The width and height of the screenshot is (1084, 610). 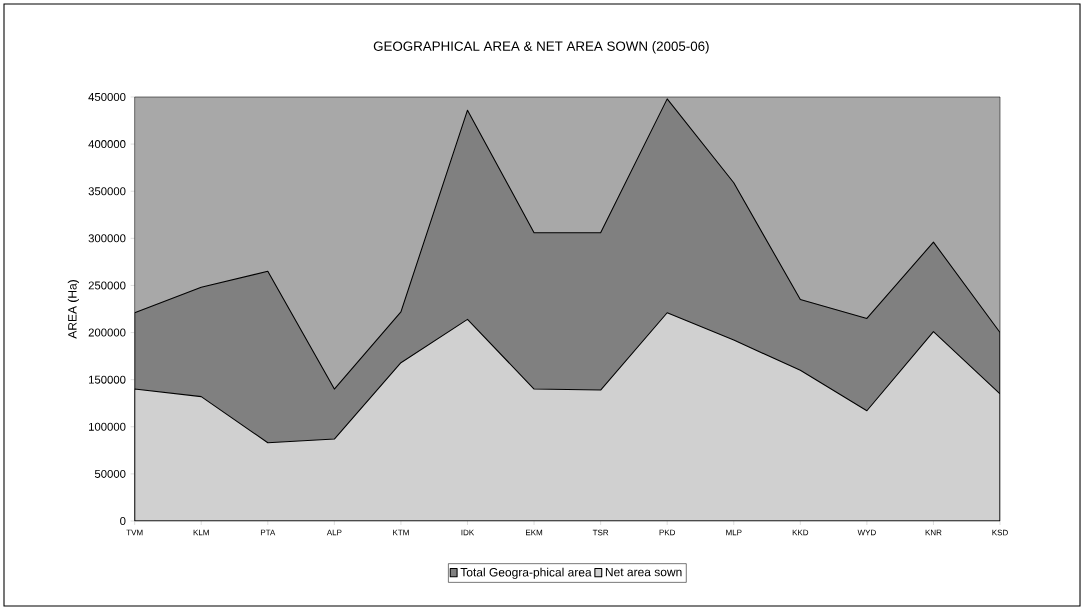 What do you see at coordinates (107, 238) in the screenshot?
I see `y-tick-label: 300000` at bounding box center [107, 238].